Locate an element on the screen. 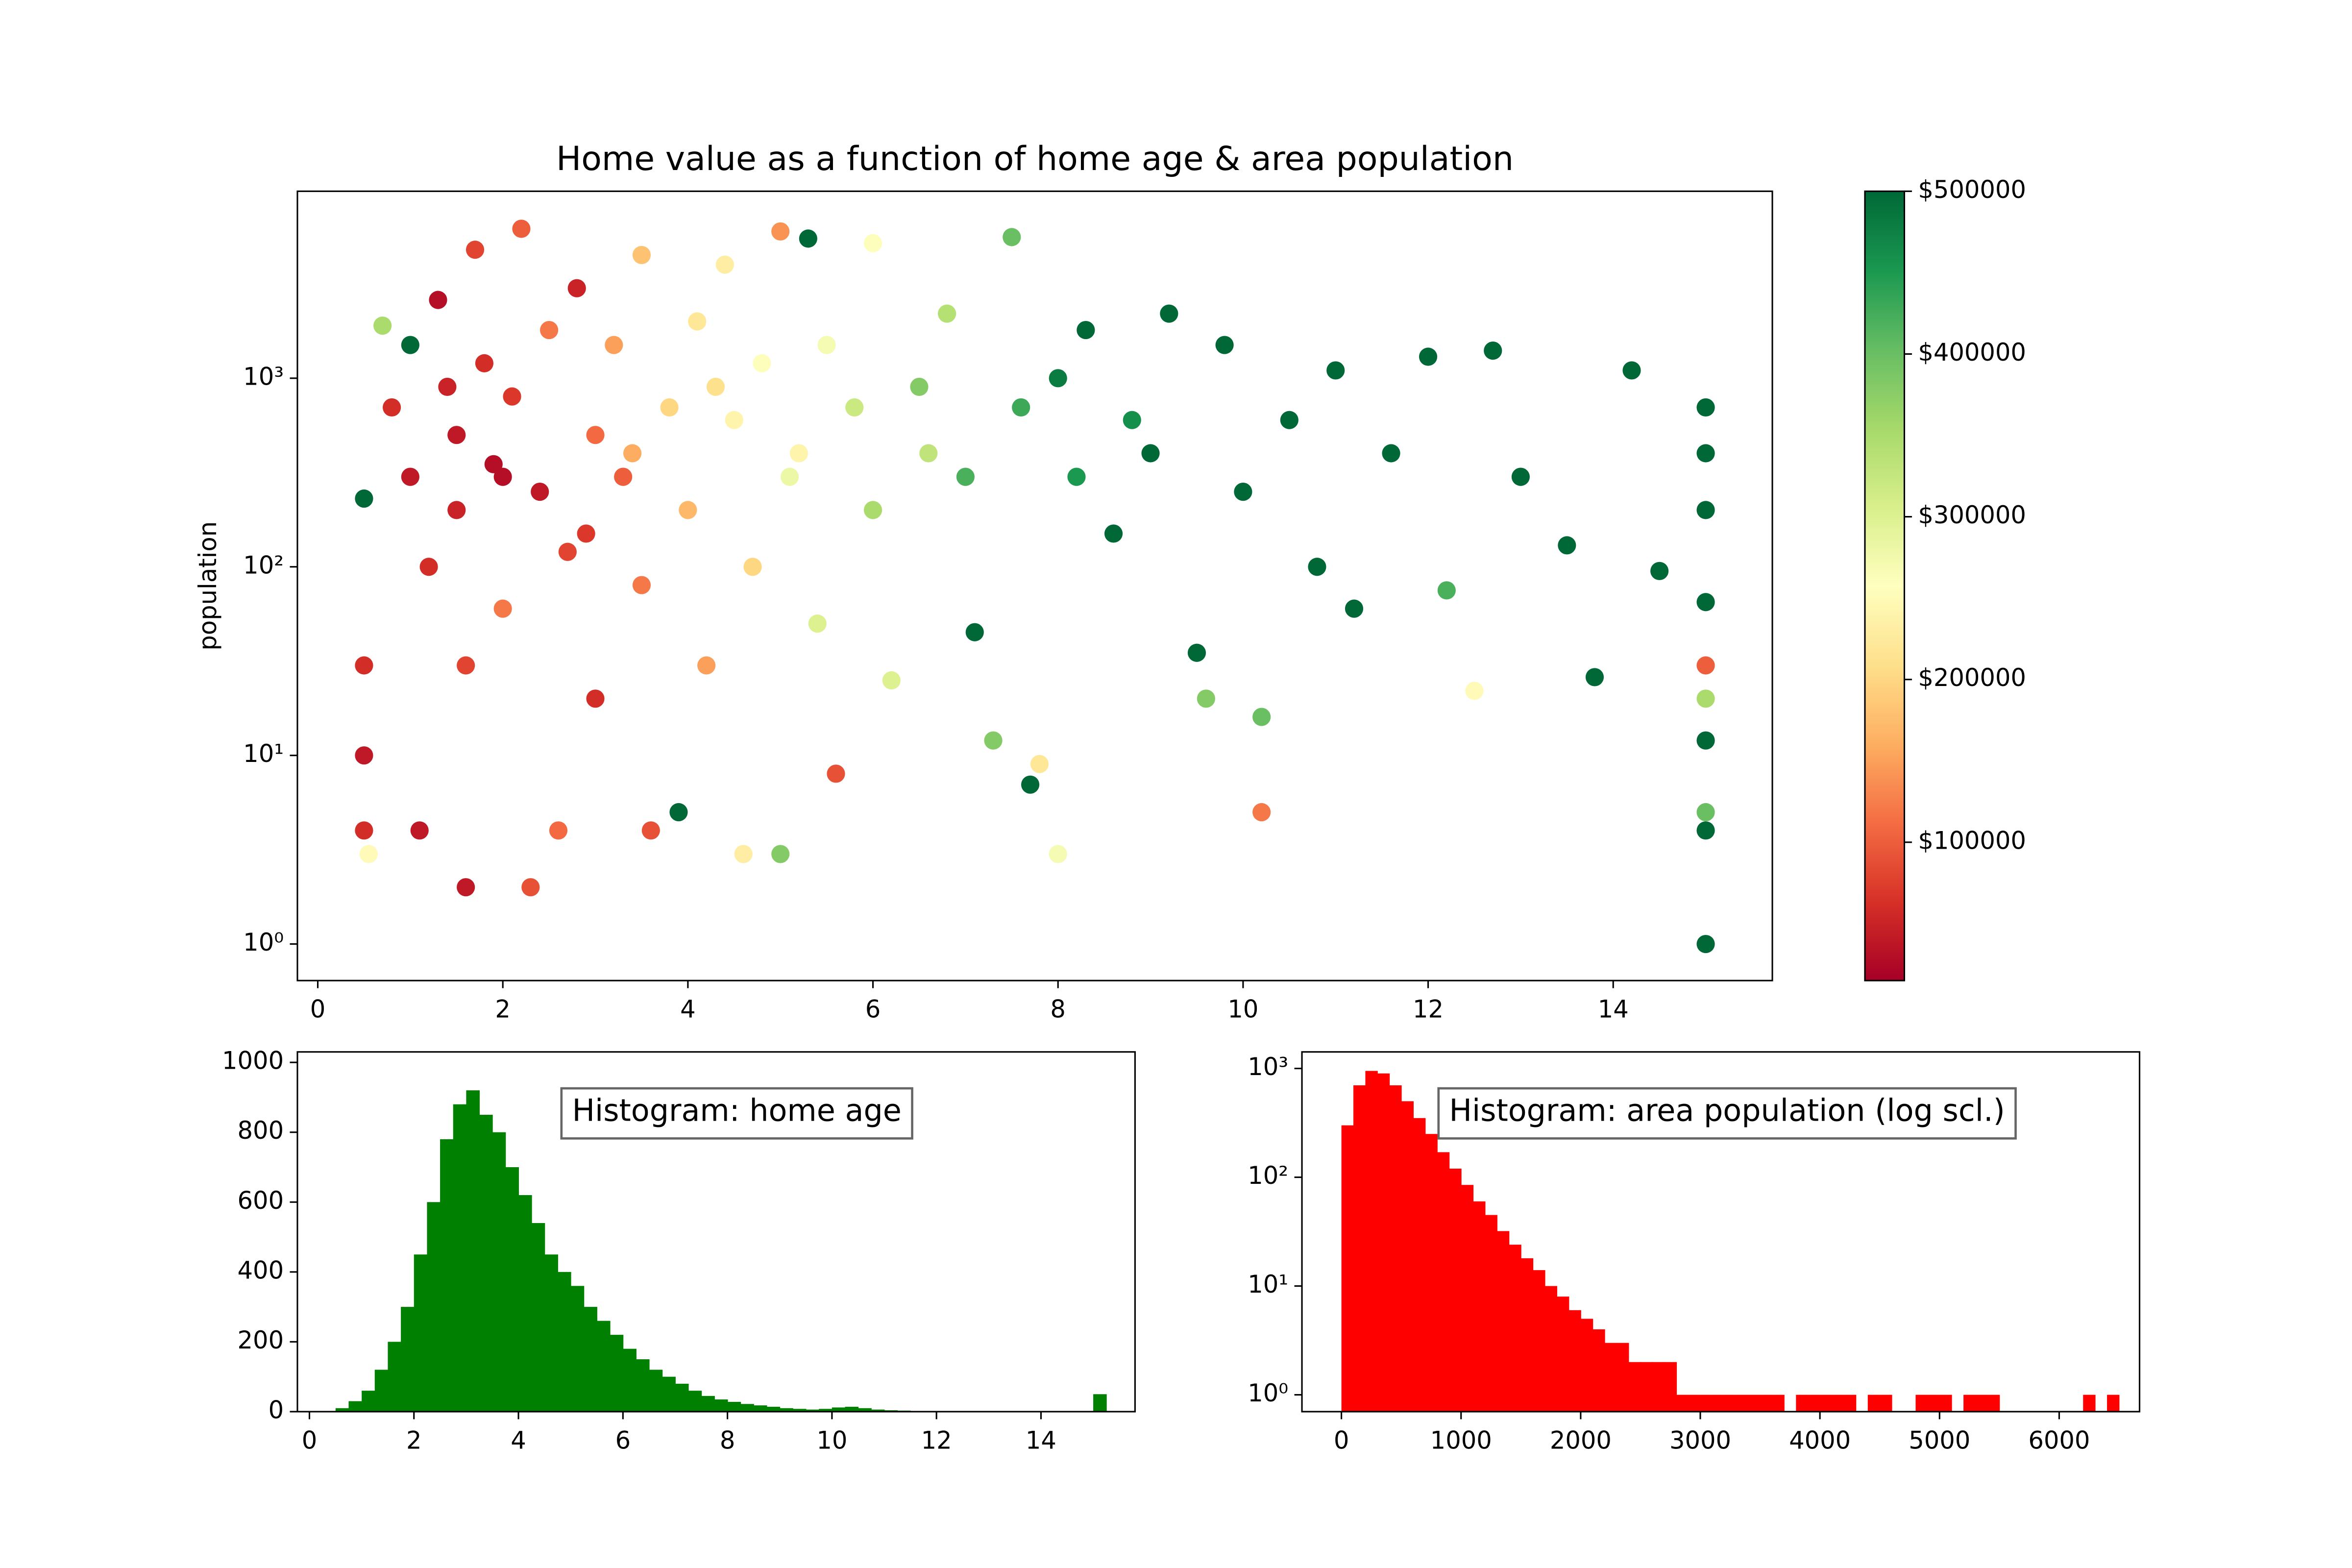 The image size is (2352, 1568). colorbar-tick-label: $400000 is located at coordinates (1972, 352).